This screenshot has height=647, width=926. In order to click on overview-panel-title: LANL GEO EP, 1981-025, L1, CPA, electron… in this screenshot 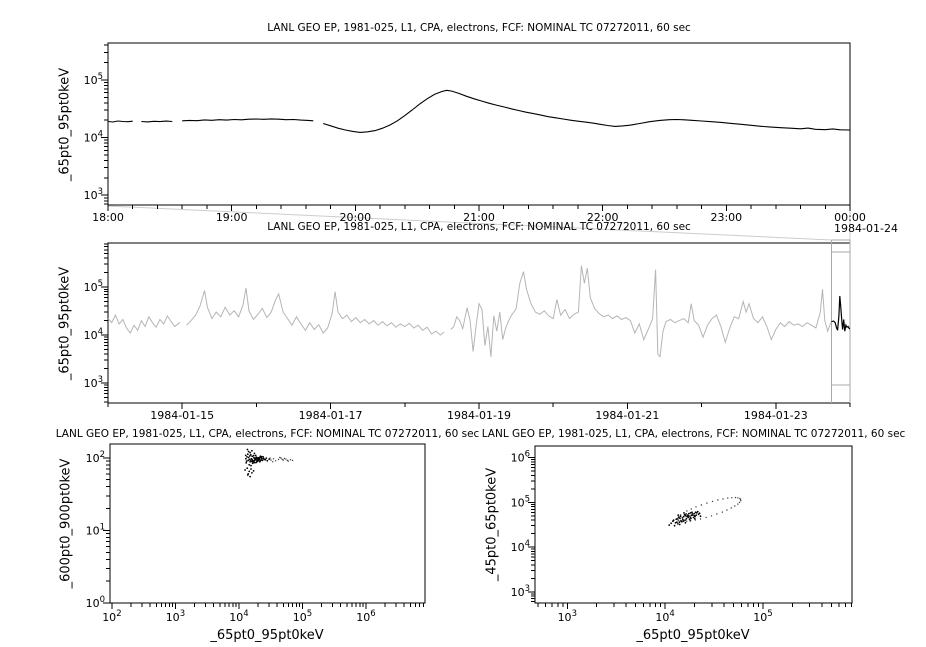, I will do `click(479, 227)`.